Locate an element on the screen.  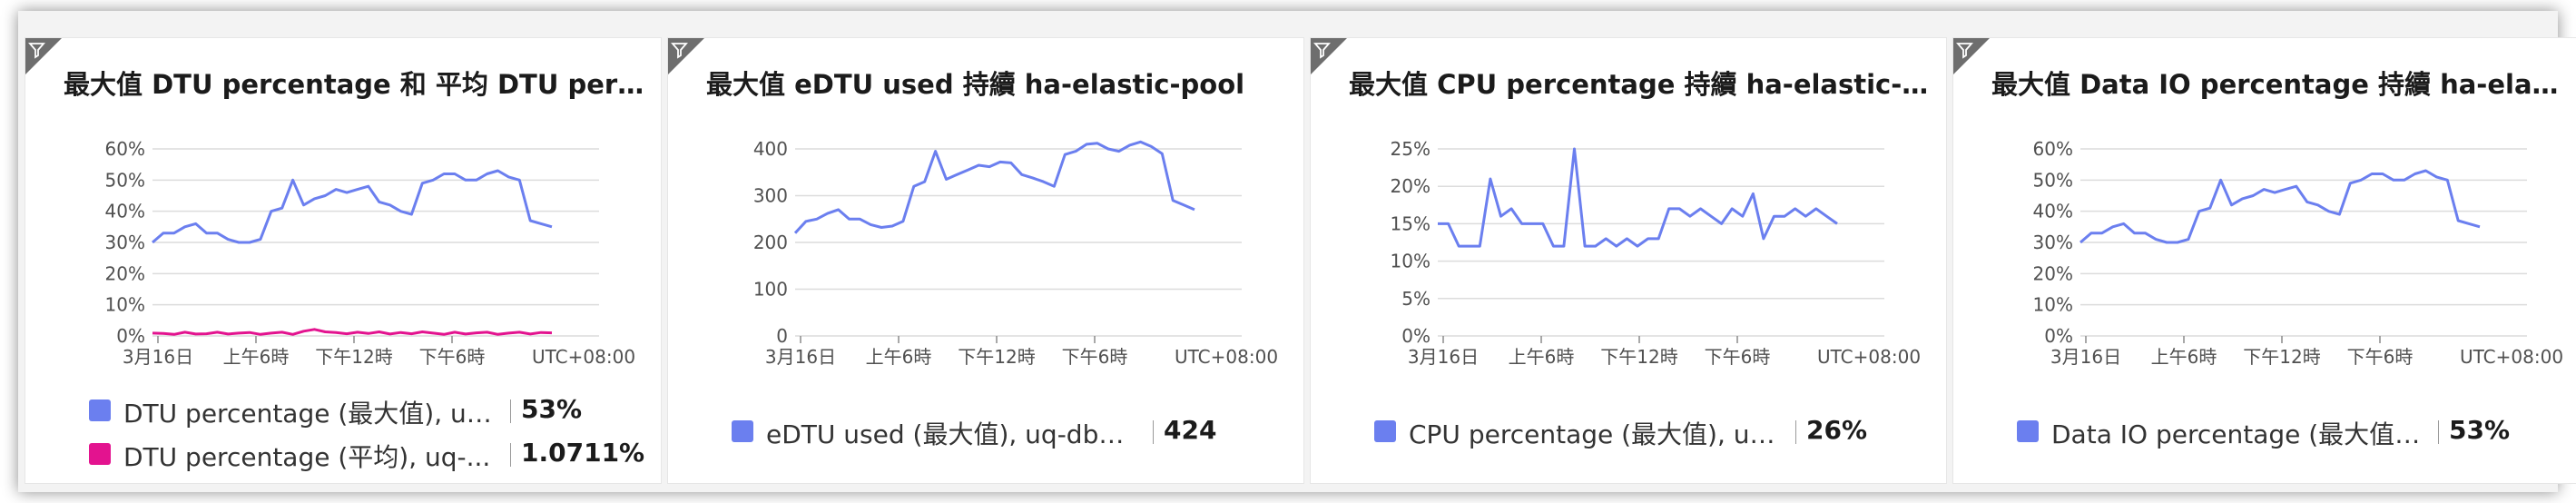
y-tick-label: 400 is located at coordinates (770, 149).